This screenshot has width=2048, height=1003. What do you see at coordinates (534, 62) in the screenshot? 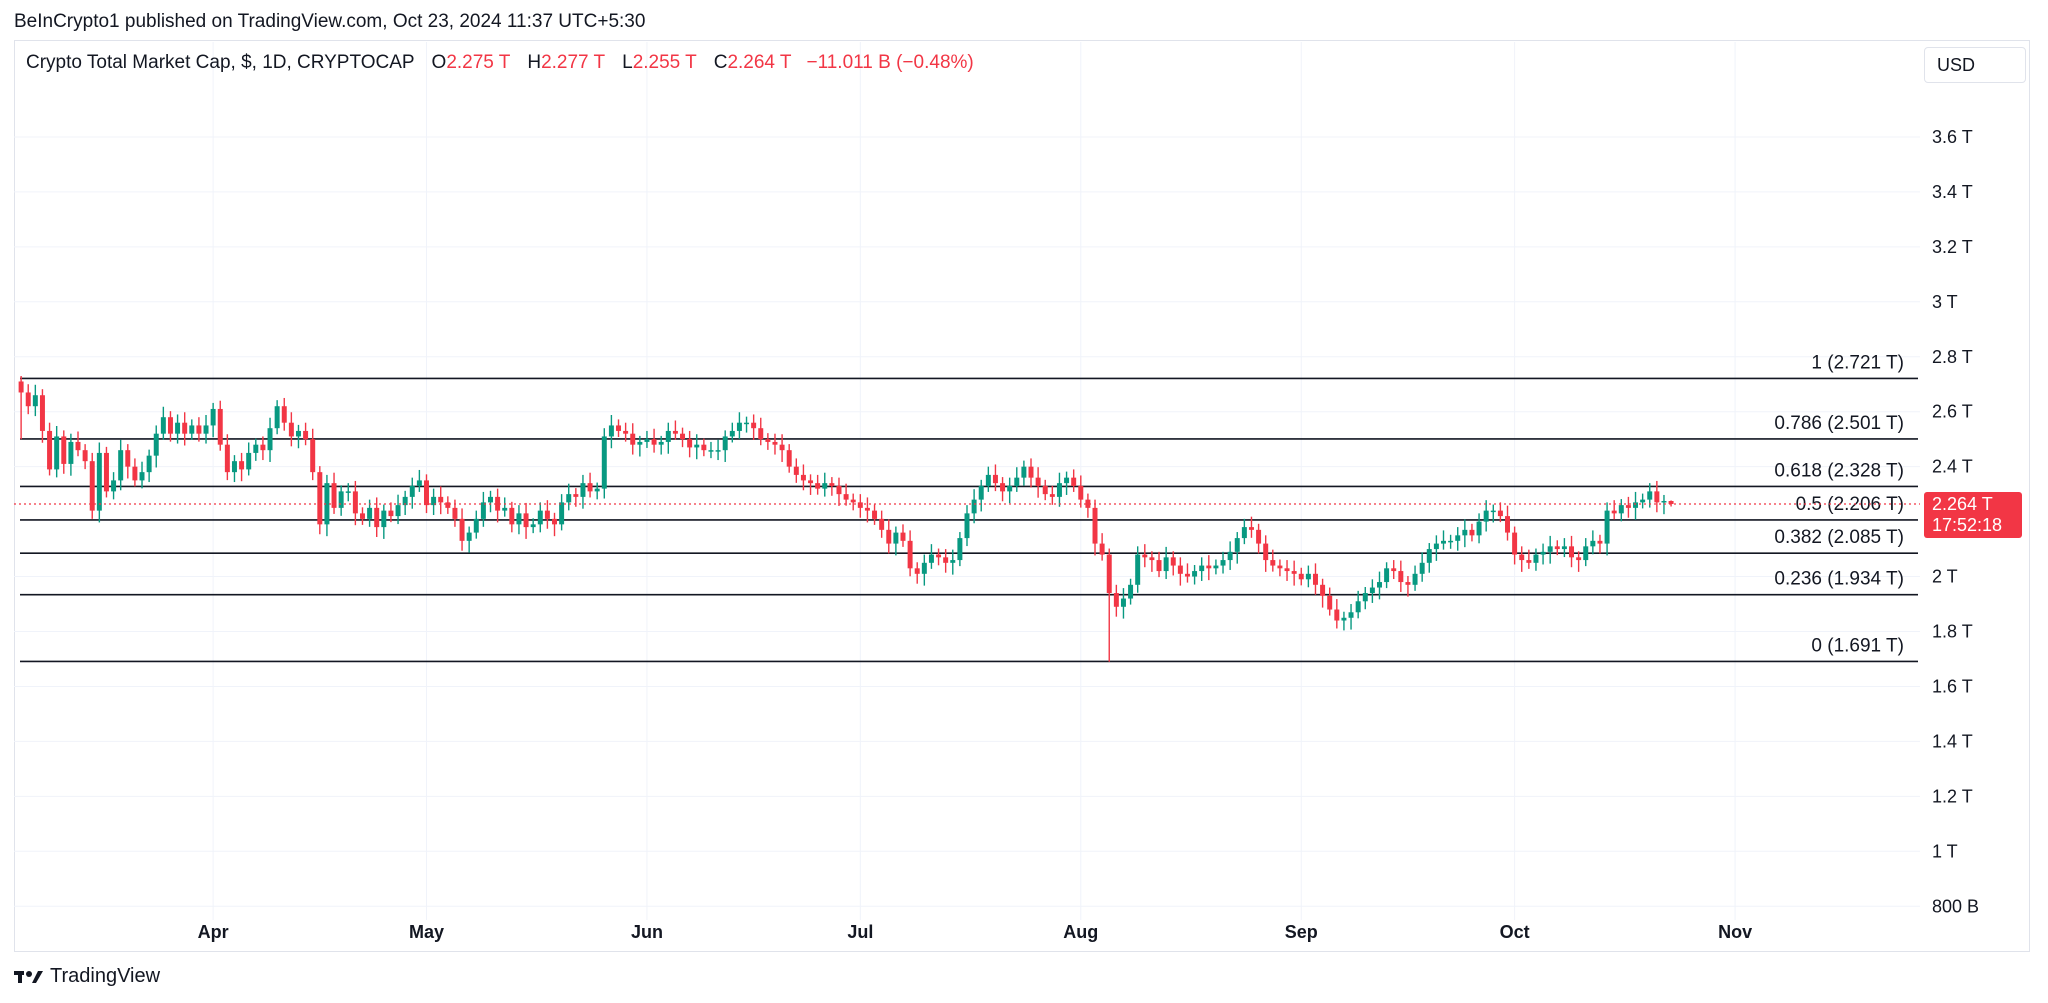
I see `high-label: H` at bounding box center [534, 62].